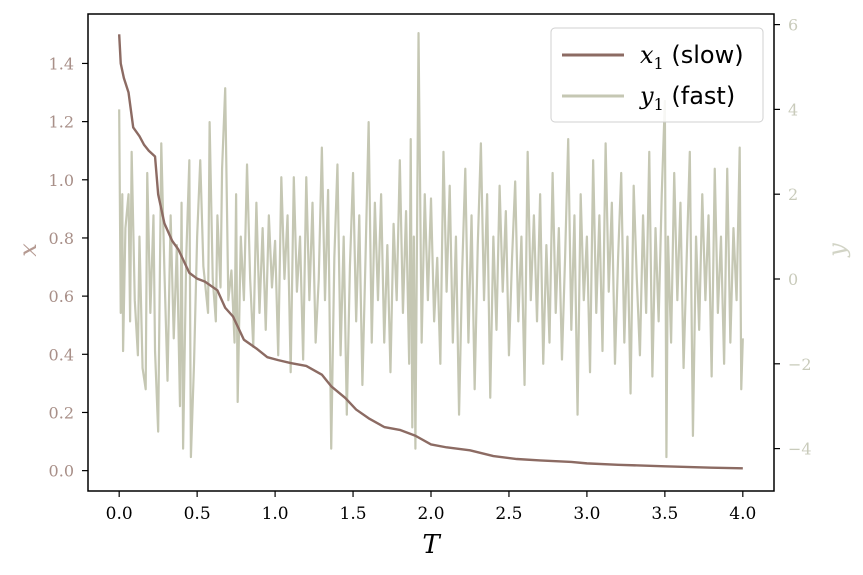 The height and width of the screenshot is (575, 863). Describe the element at coordinates (61, 180) in the screenshot. I see `left-y-tick-label: 1.0` at that location.